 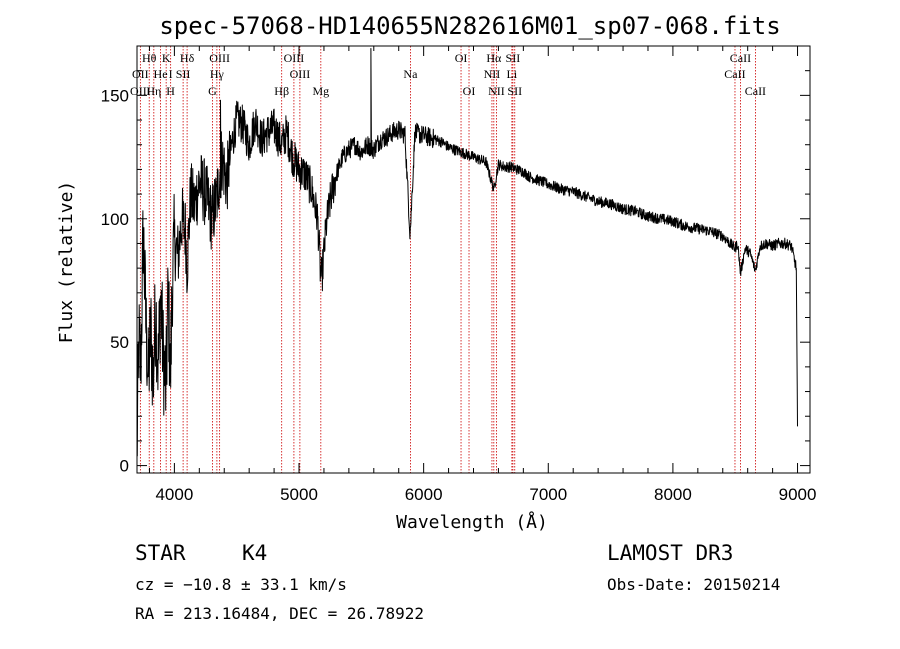 I want to click on spectral-line-label: Hγ, so click(x=217, y=74).